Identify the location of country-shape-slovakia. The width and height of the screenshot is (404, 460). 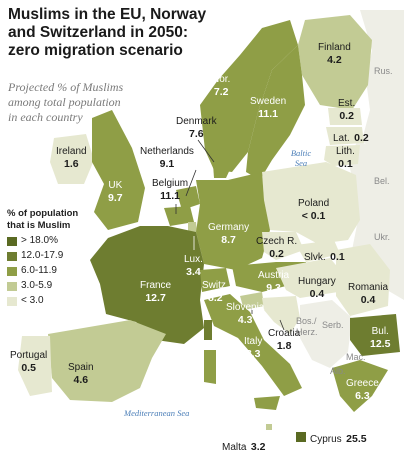
(318, 251).